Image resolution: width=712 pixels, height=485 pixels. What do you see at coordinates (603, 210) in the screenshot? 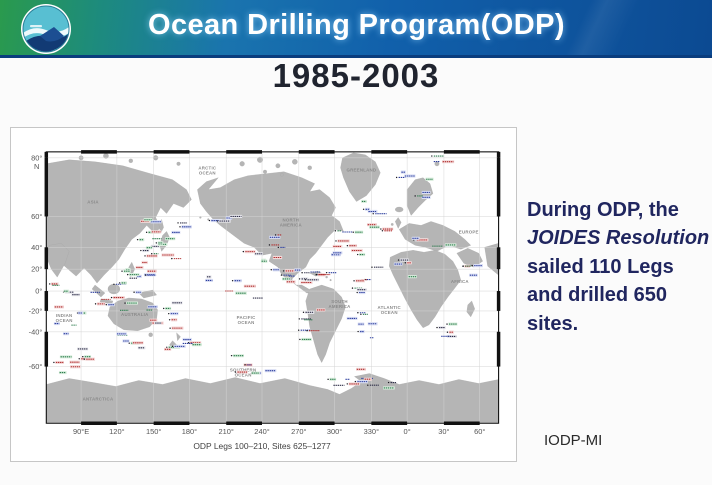
I see `annotation-pre: During ODP, the` at bounding box center [603, 210].